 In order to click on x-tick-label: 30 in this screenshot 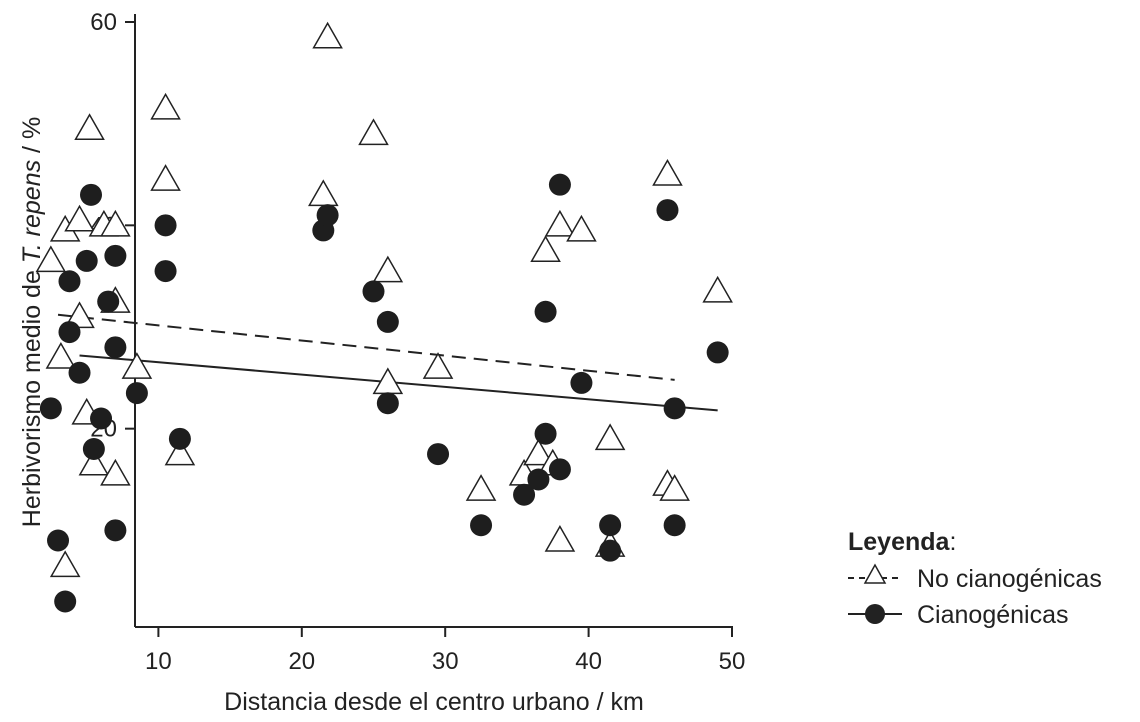, I will do `click(445, 661)`.